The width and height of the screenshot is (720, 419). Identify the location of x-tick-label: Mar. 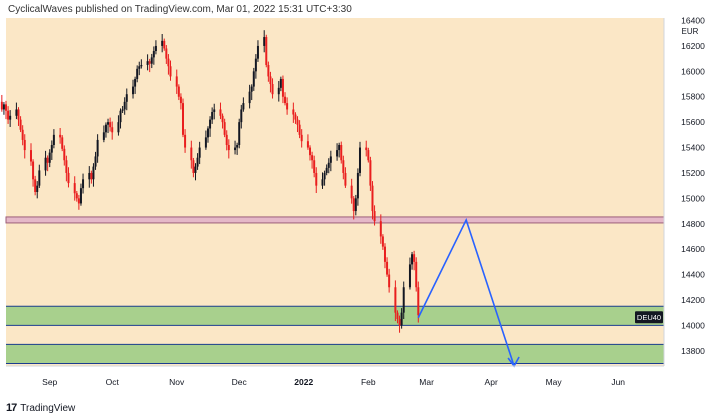
(426, 382).